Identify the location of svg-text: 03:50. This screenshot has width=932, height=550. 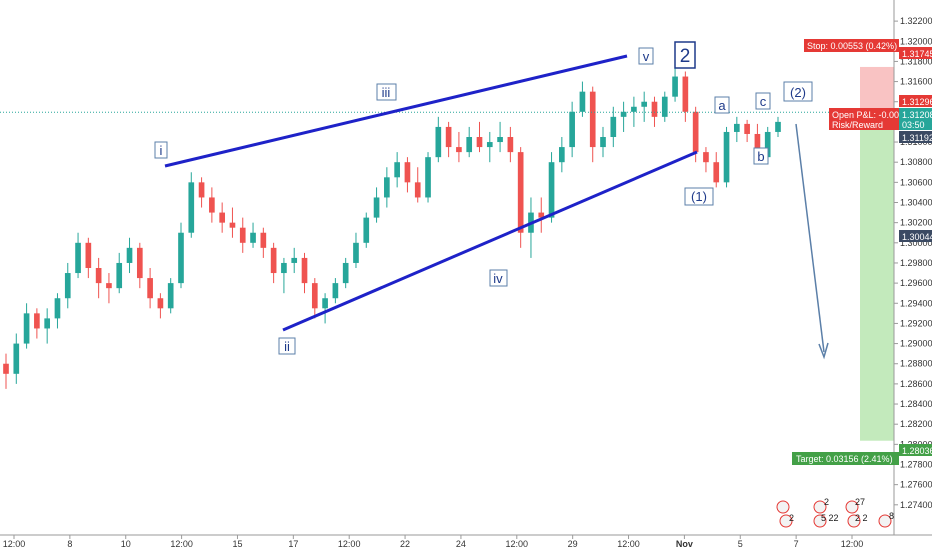
(913, 125).